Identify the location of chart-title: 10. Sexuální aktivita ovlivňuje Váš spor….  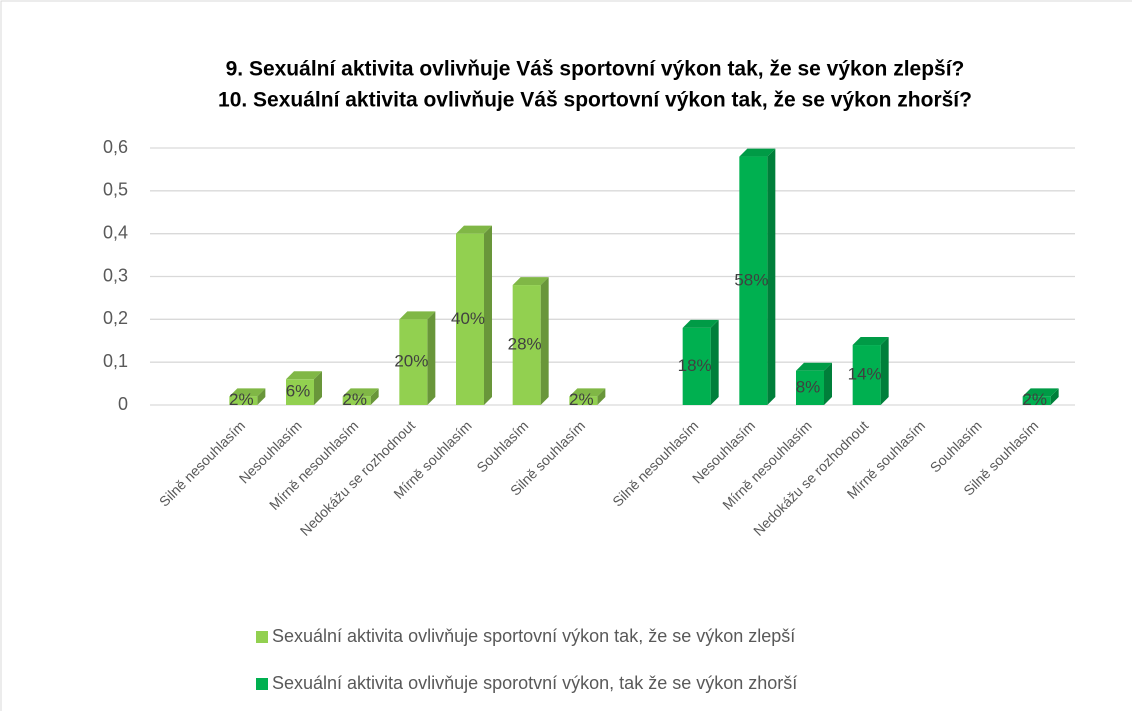
(595, 100).